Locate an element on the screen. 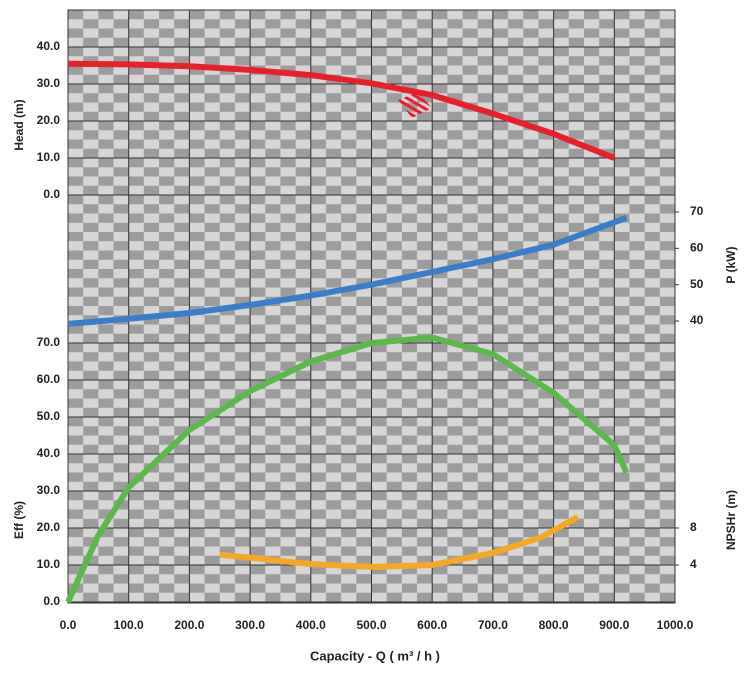  x-tick-label: 300.0 is located at coordinates (250, 625).